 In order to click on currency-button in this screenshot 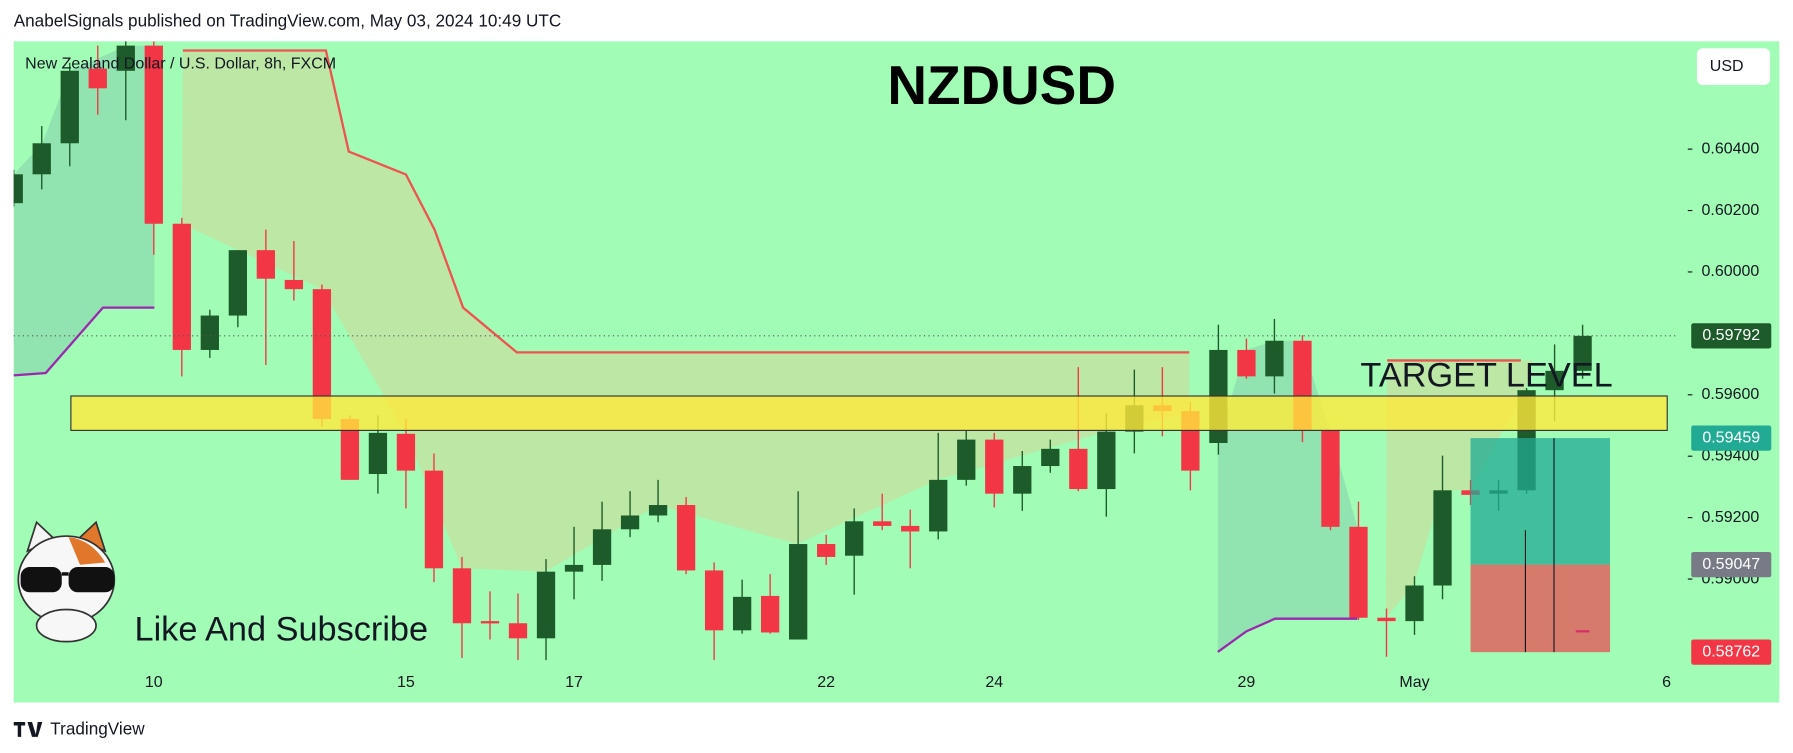, I will do `click(1733, 66)`.